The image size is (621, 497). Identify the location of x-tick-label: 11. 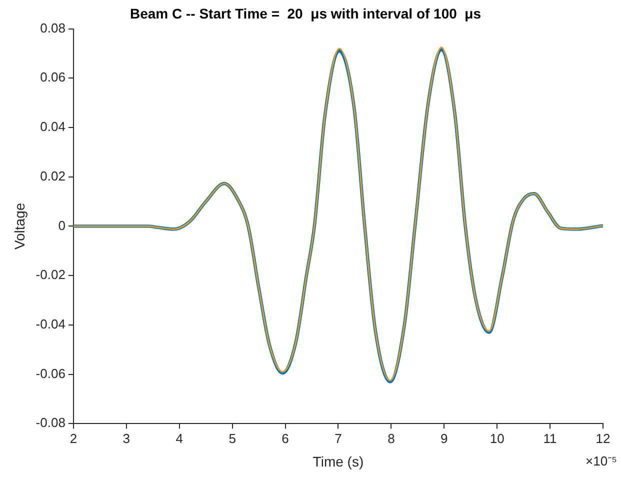
(550, 438).